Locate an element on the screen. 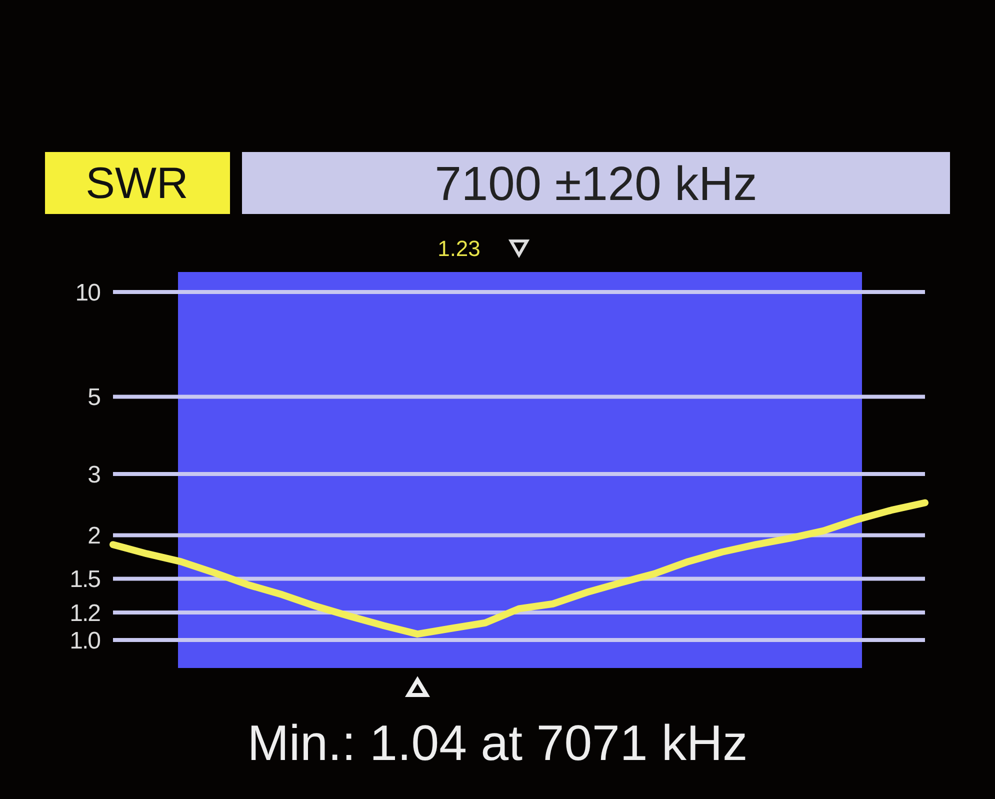  y-tick-label: 5 is located at coordinates (94, 398).